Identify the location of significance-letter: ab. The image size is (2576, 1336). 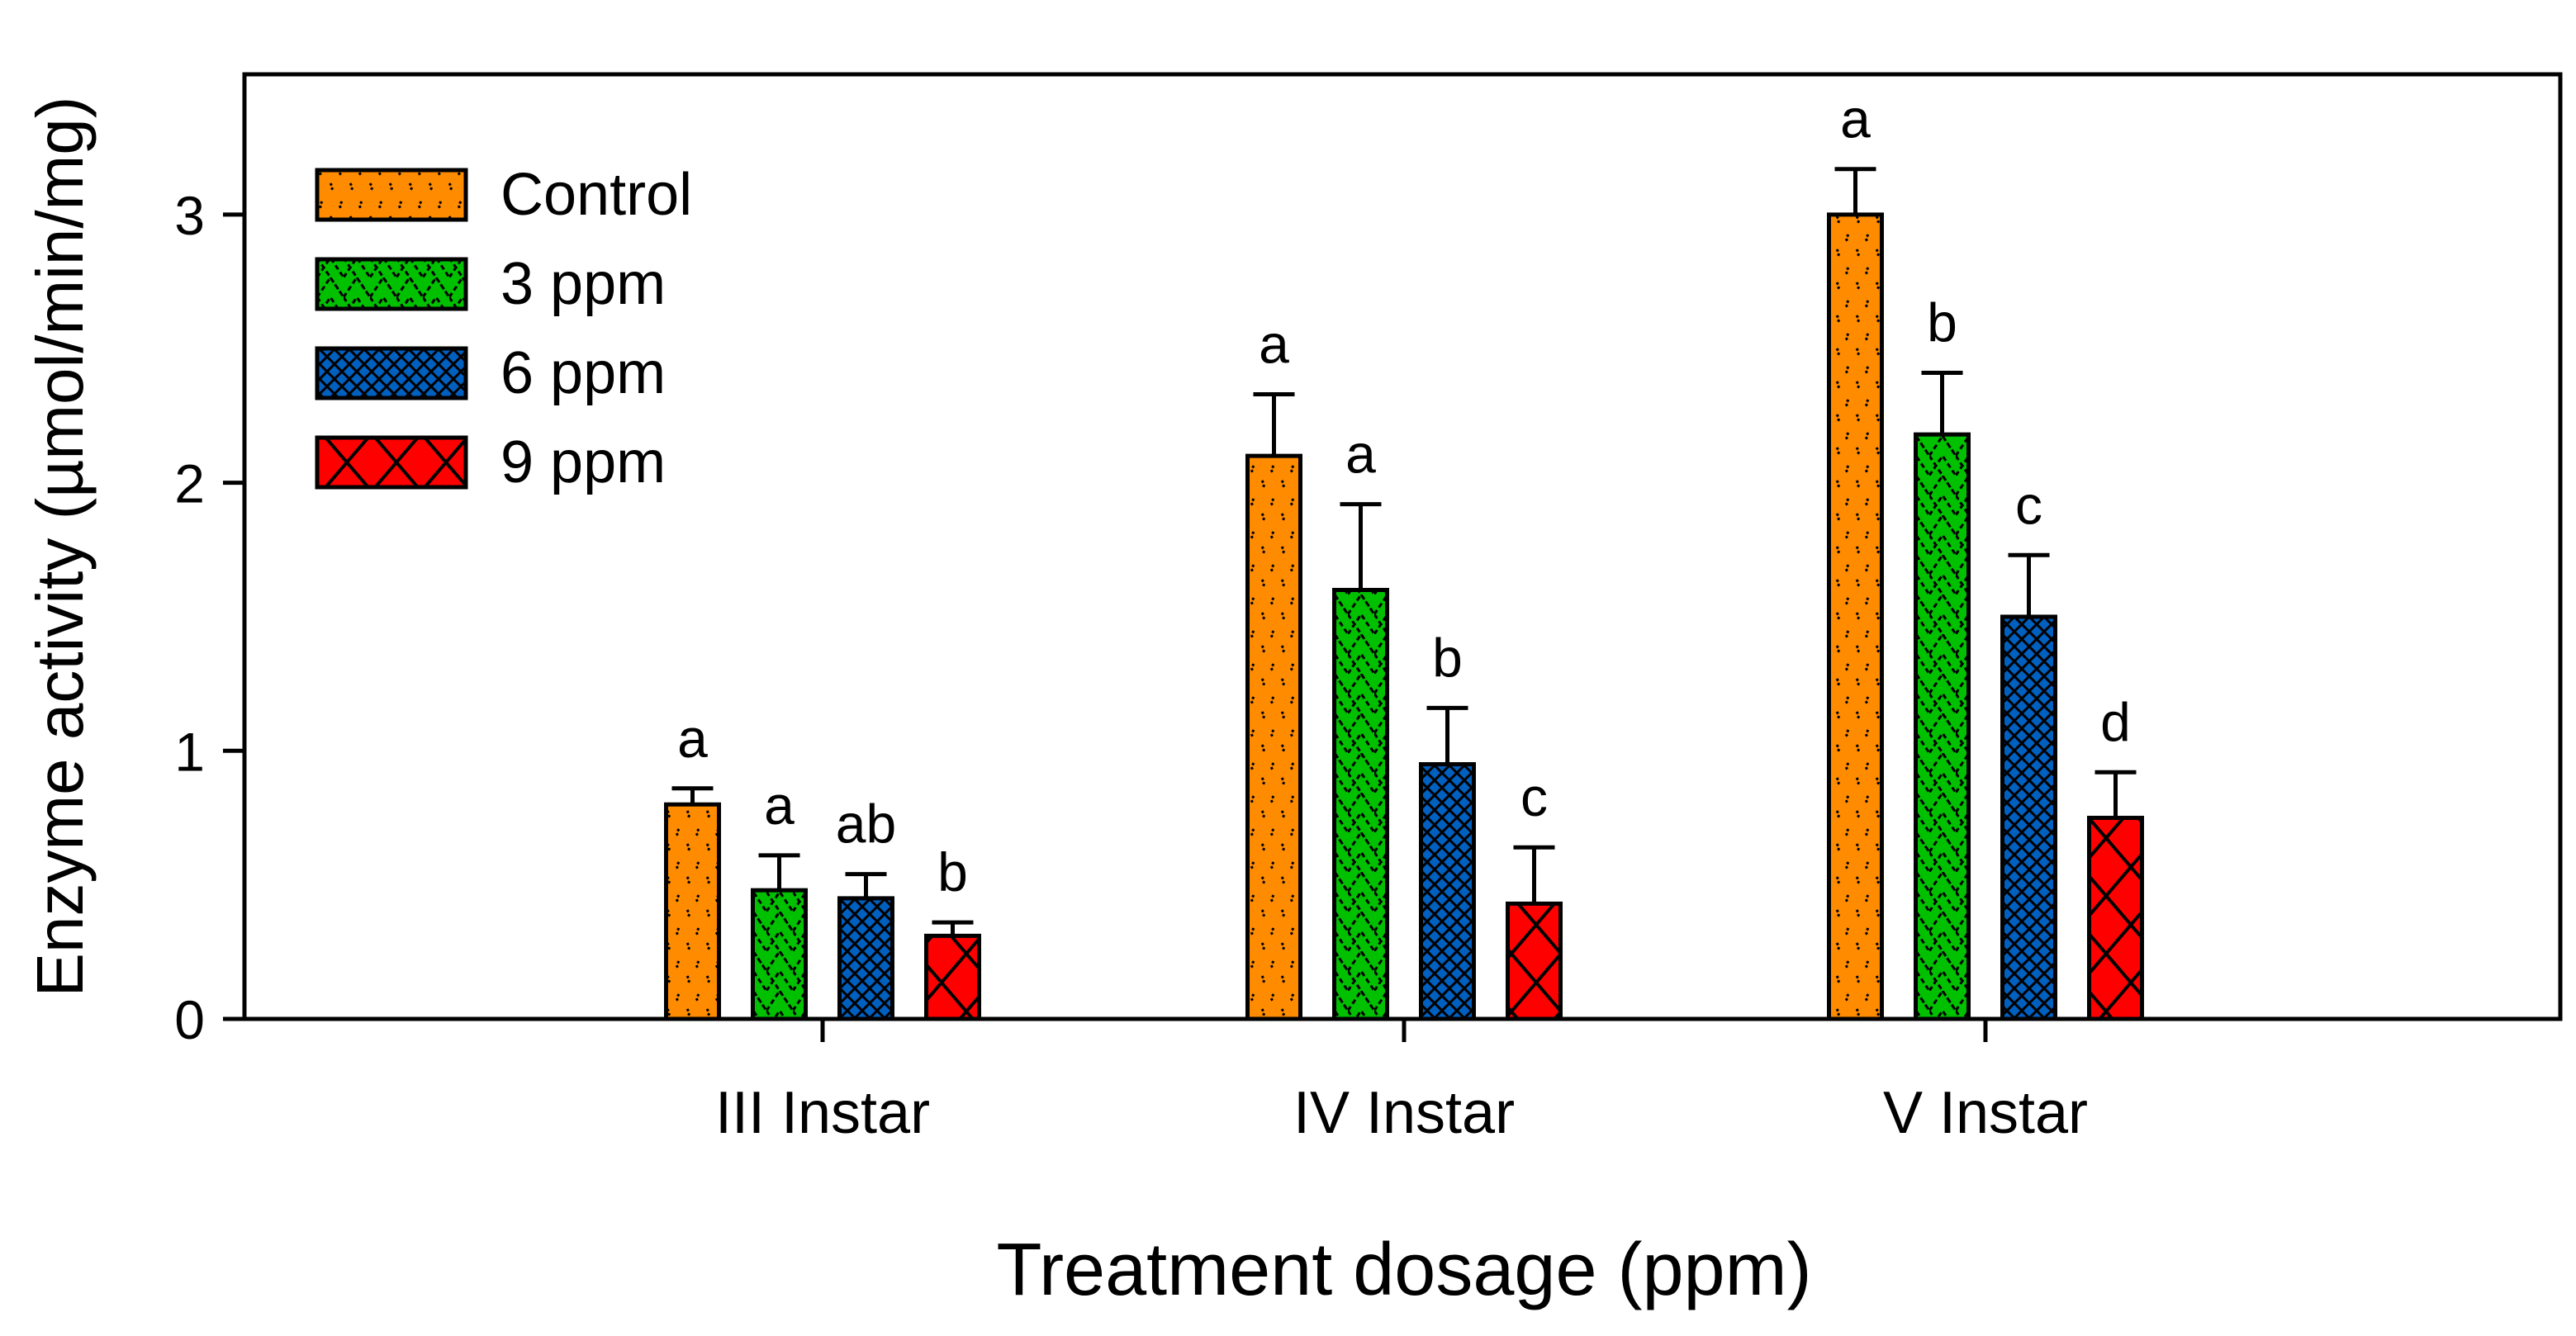
(866, 824).